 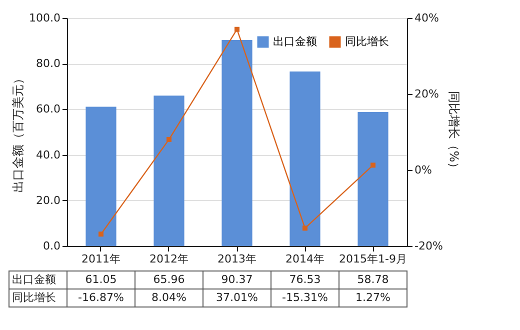 What do you see at coordinates (453, 132) in the screenshot?
I see `y2-axis-title: 同比增长（%）` at bounding box center [453, 132].